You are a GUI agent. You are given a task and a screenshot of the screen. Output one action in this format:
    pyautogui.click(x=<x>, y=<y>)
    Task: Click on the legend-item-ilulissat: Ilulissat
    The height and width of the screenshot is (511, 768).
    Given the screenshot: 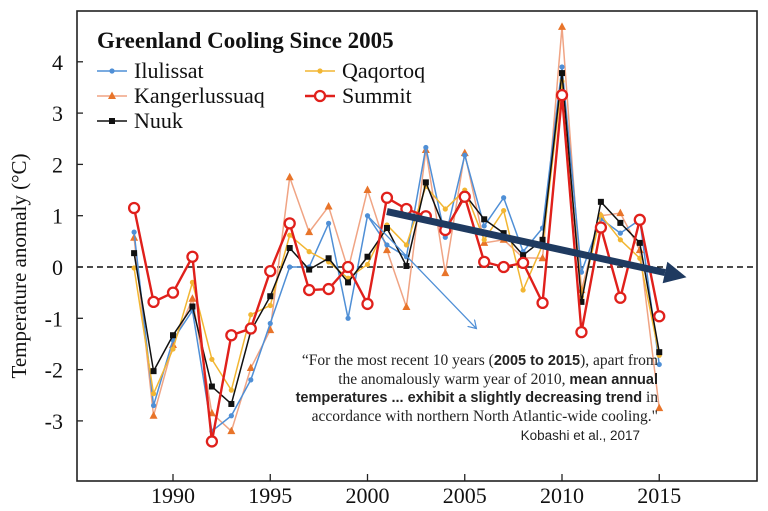 What is the action you would take?
    pyautogui.click(x=150, y=70)
    